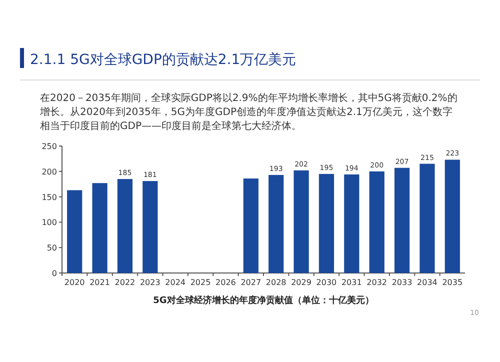 The image size is (500, 362). I want to click on x-tick-label: 2023, so click(150, 282).